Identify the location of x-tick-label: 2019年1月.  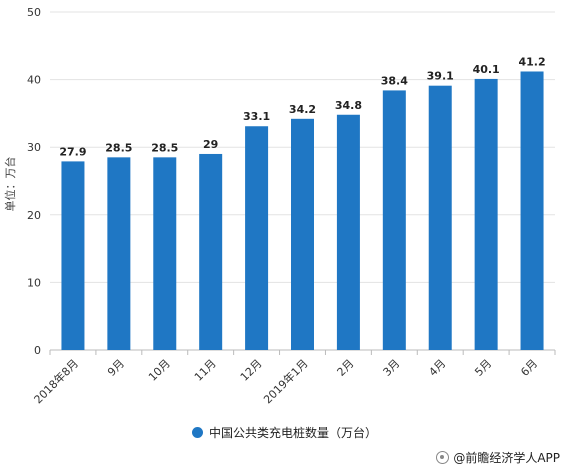
(285, 381).